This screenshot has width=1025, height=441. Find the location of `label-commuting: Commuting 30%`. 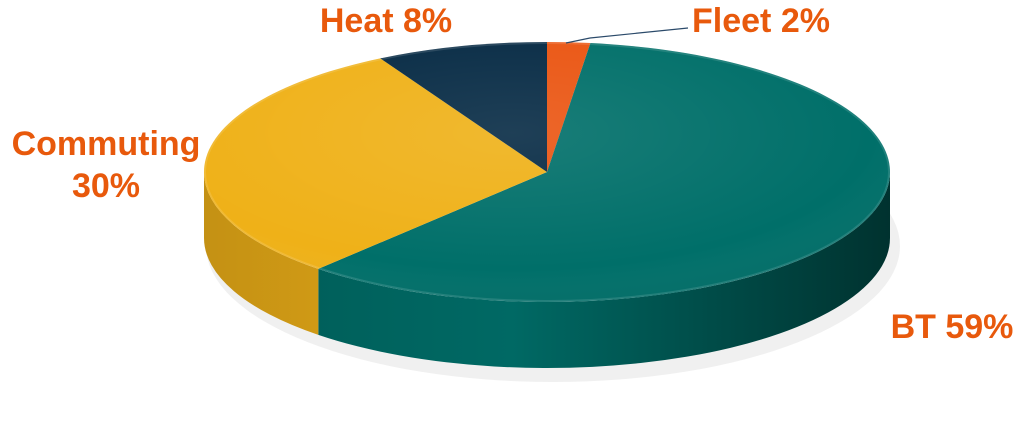

label-commuting: Commuting 30% is located at coordinates (106, 165).